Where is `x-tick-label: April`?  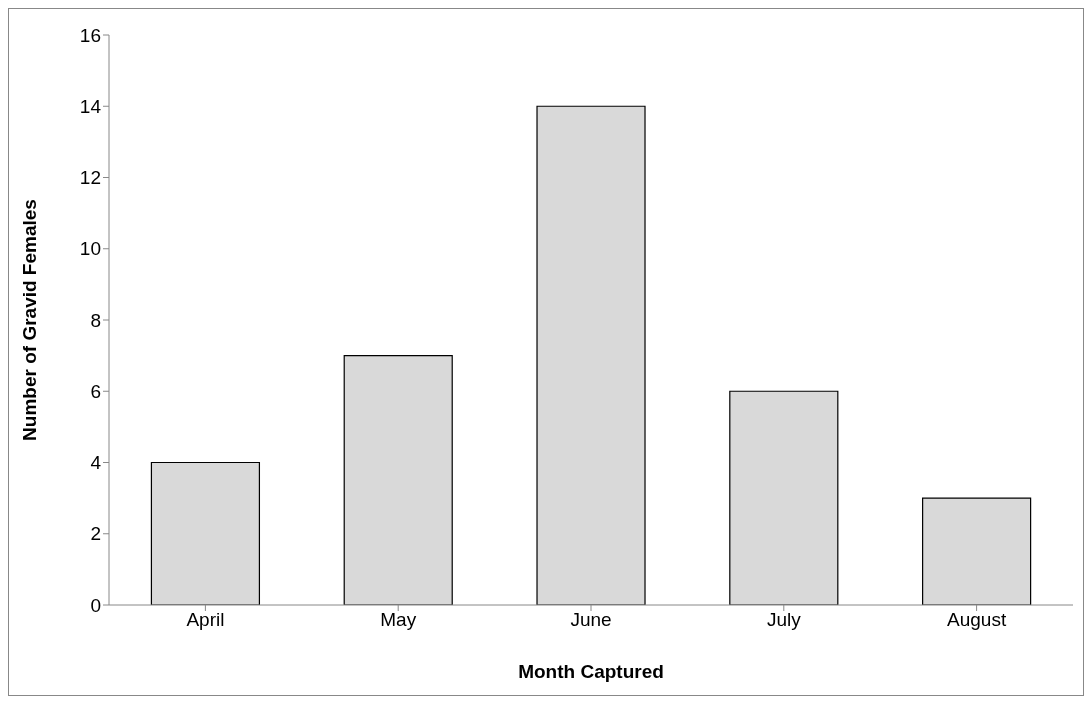 x-tick-label: April is located at coordinates (205, 620).